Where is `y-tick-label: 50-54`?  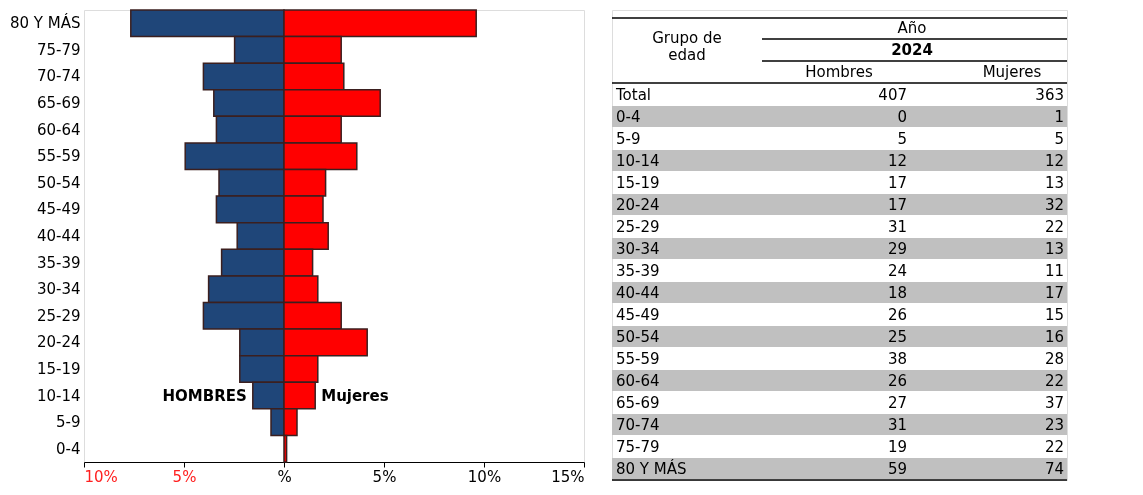 y-tick-label: 50-54 is located at coordinates (58, 182).